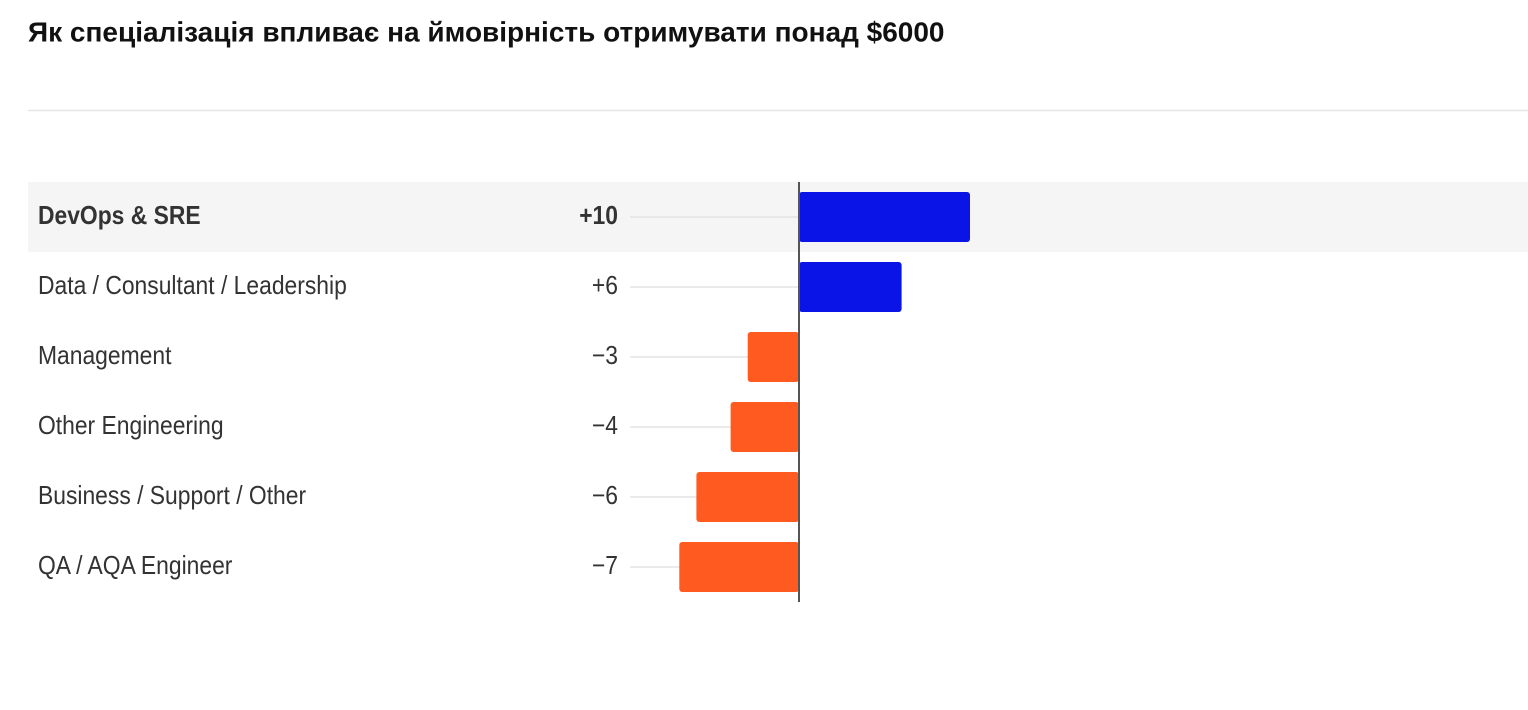 The height and width of the screenshot is (710, 1528). What do you see at coordinates (605, 496) in the screenshot?
I see `value-label: −6` at bounding box center [605, 496].